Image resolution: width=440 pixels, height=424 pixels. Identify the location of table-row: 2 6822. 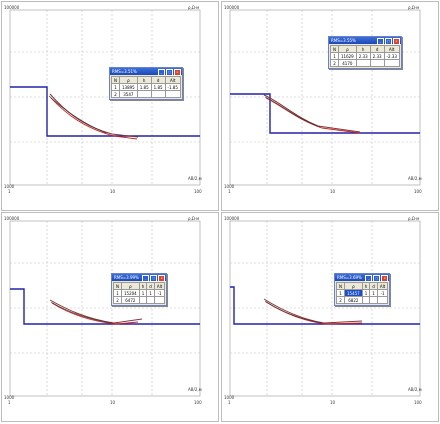
(362, 300).